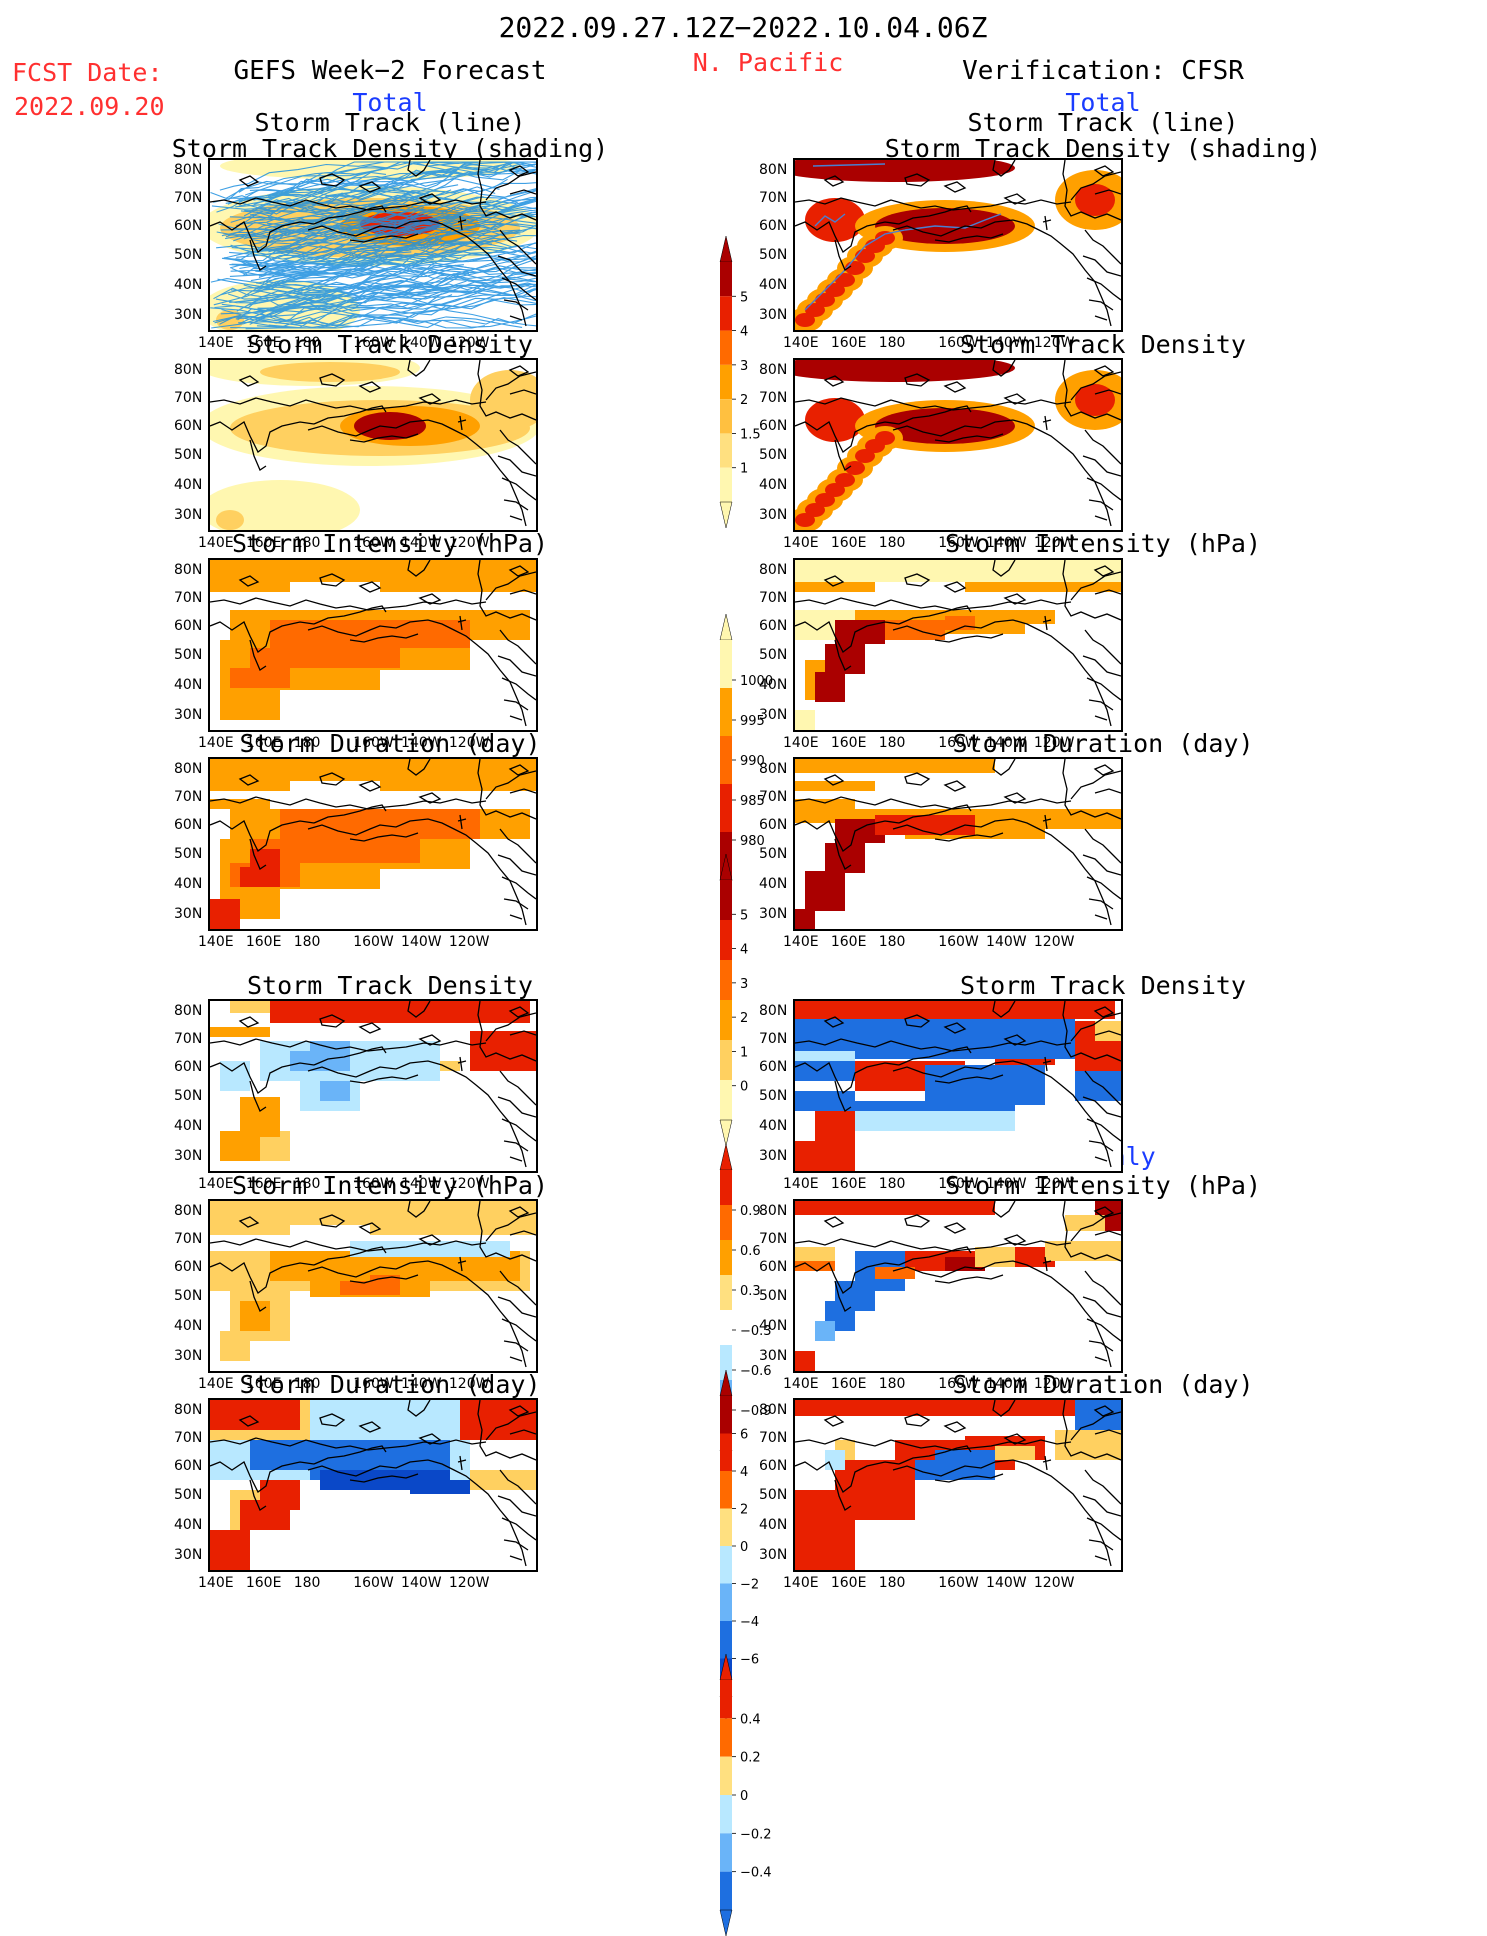  Describe the element at coordinates (390, 148) in the screenshot. I see `panel-title: Storm Track Density (shading)` at that location.